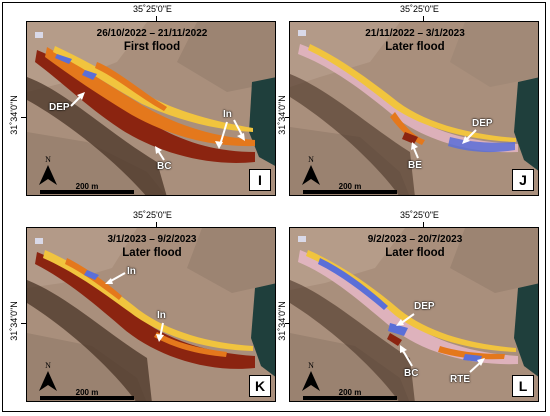  Describe the element at coordinates (523, 386) in the screenshot. I see `panel-l-letter: L` at that location.